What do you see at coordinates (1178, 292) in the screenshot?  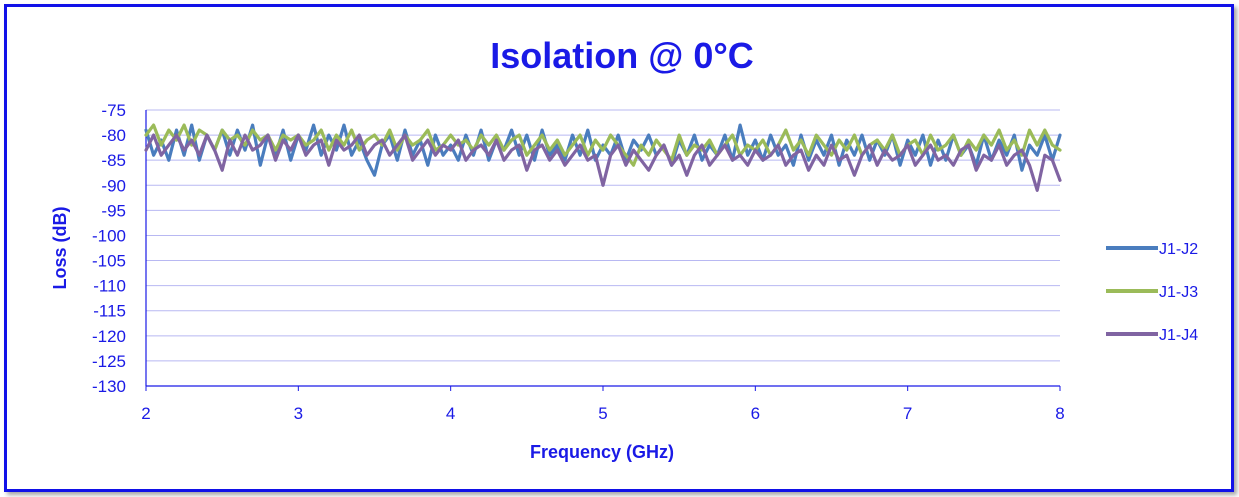 I see `legend-label: J1-J3` at bounding box center [1178, 292].